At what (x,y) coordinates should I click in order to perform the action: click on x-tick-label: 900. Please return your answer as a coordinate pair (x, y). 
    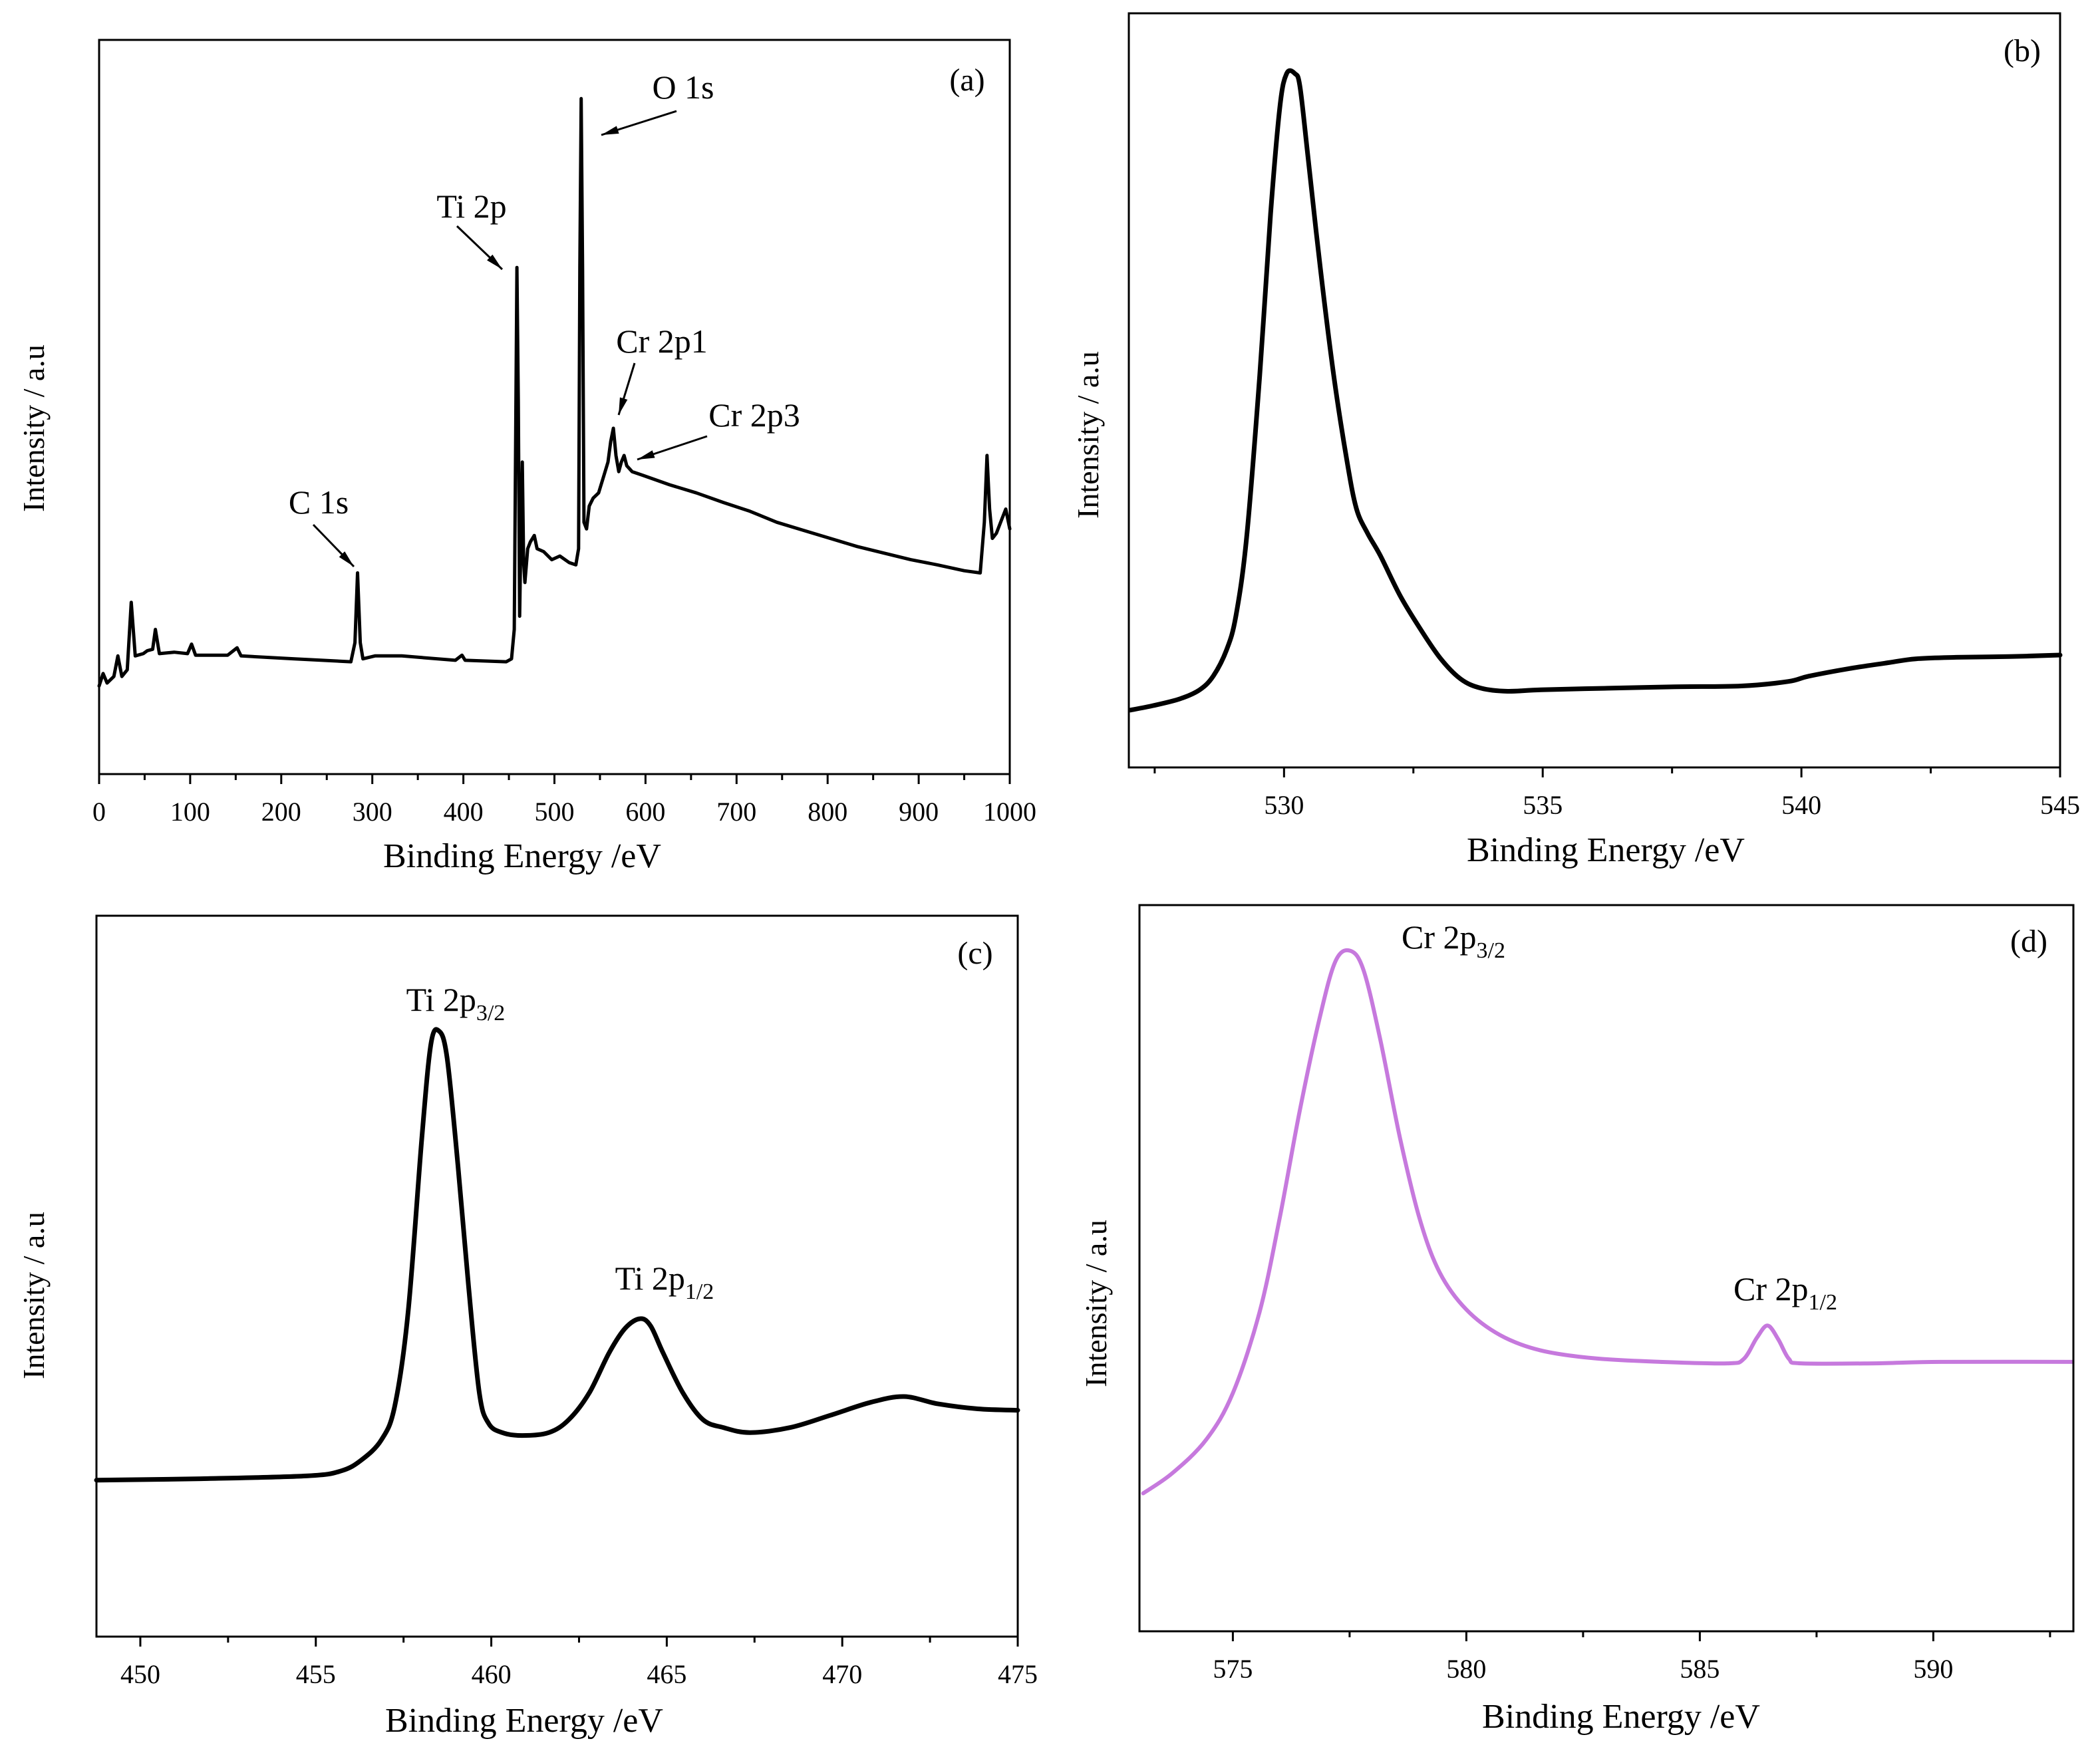
    Looking at the image, I should click on (919, 812).